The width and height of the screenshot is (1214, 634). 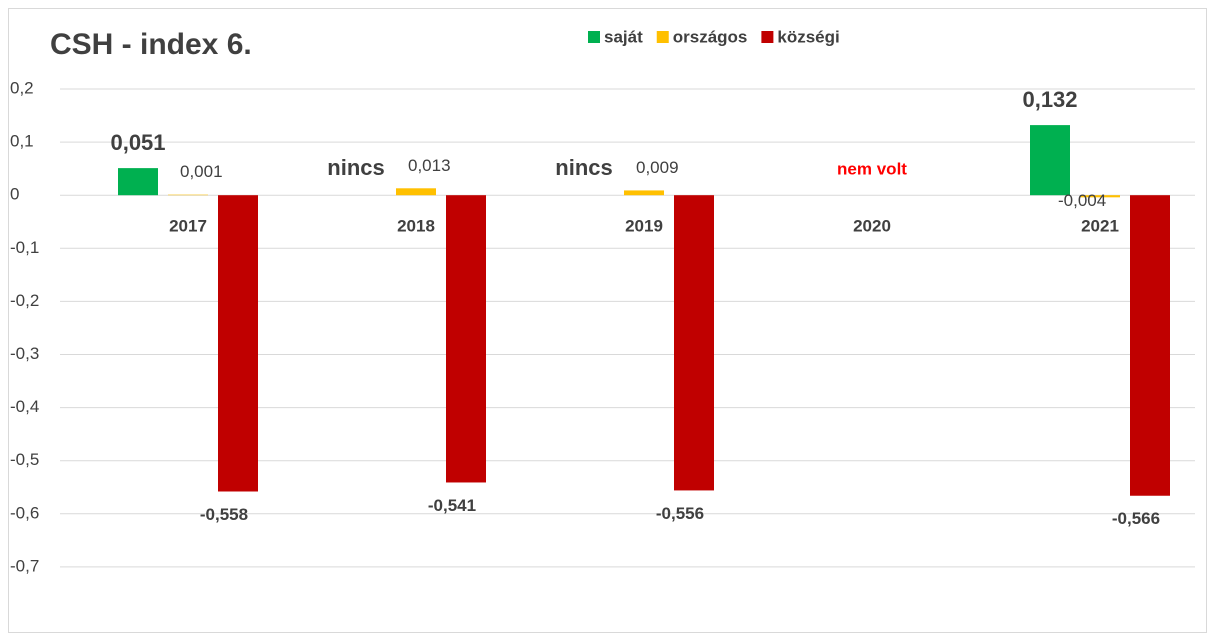 What do you see at coordinates (22, 141) in the screenshot?
I see `y-tick-label: 0,1` at bounding box center [22, 141].